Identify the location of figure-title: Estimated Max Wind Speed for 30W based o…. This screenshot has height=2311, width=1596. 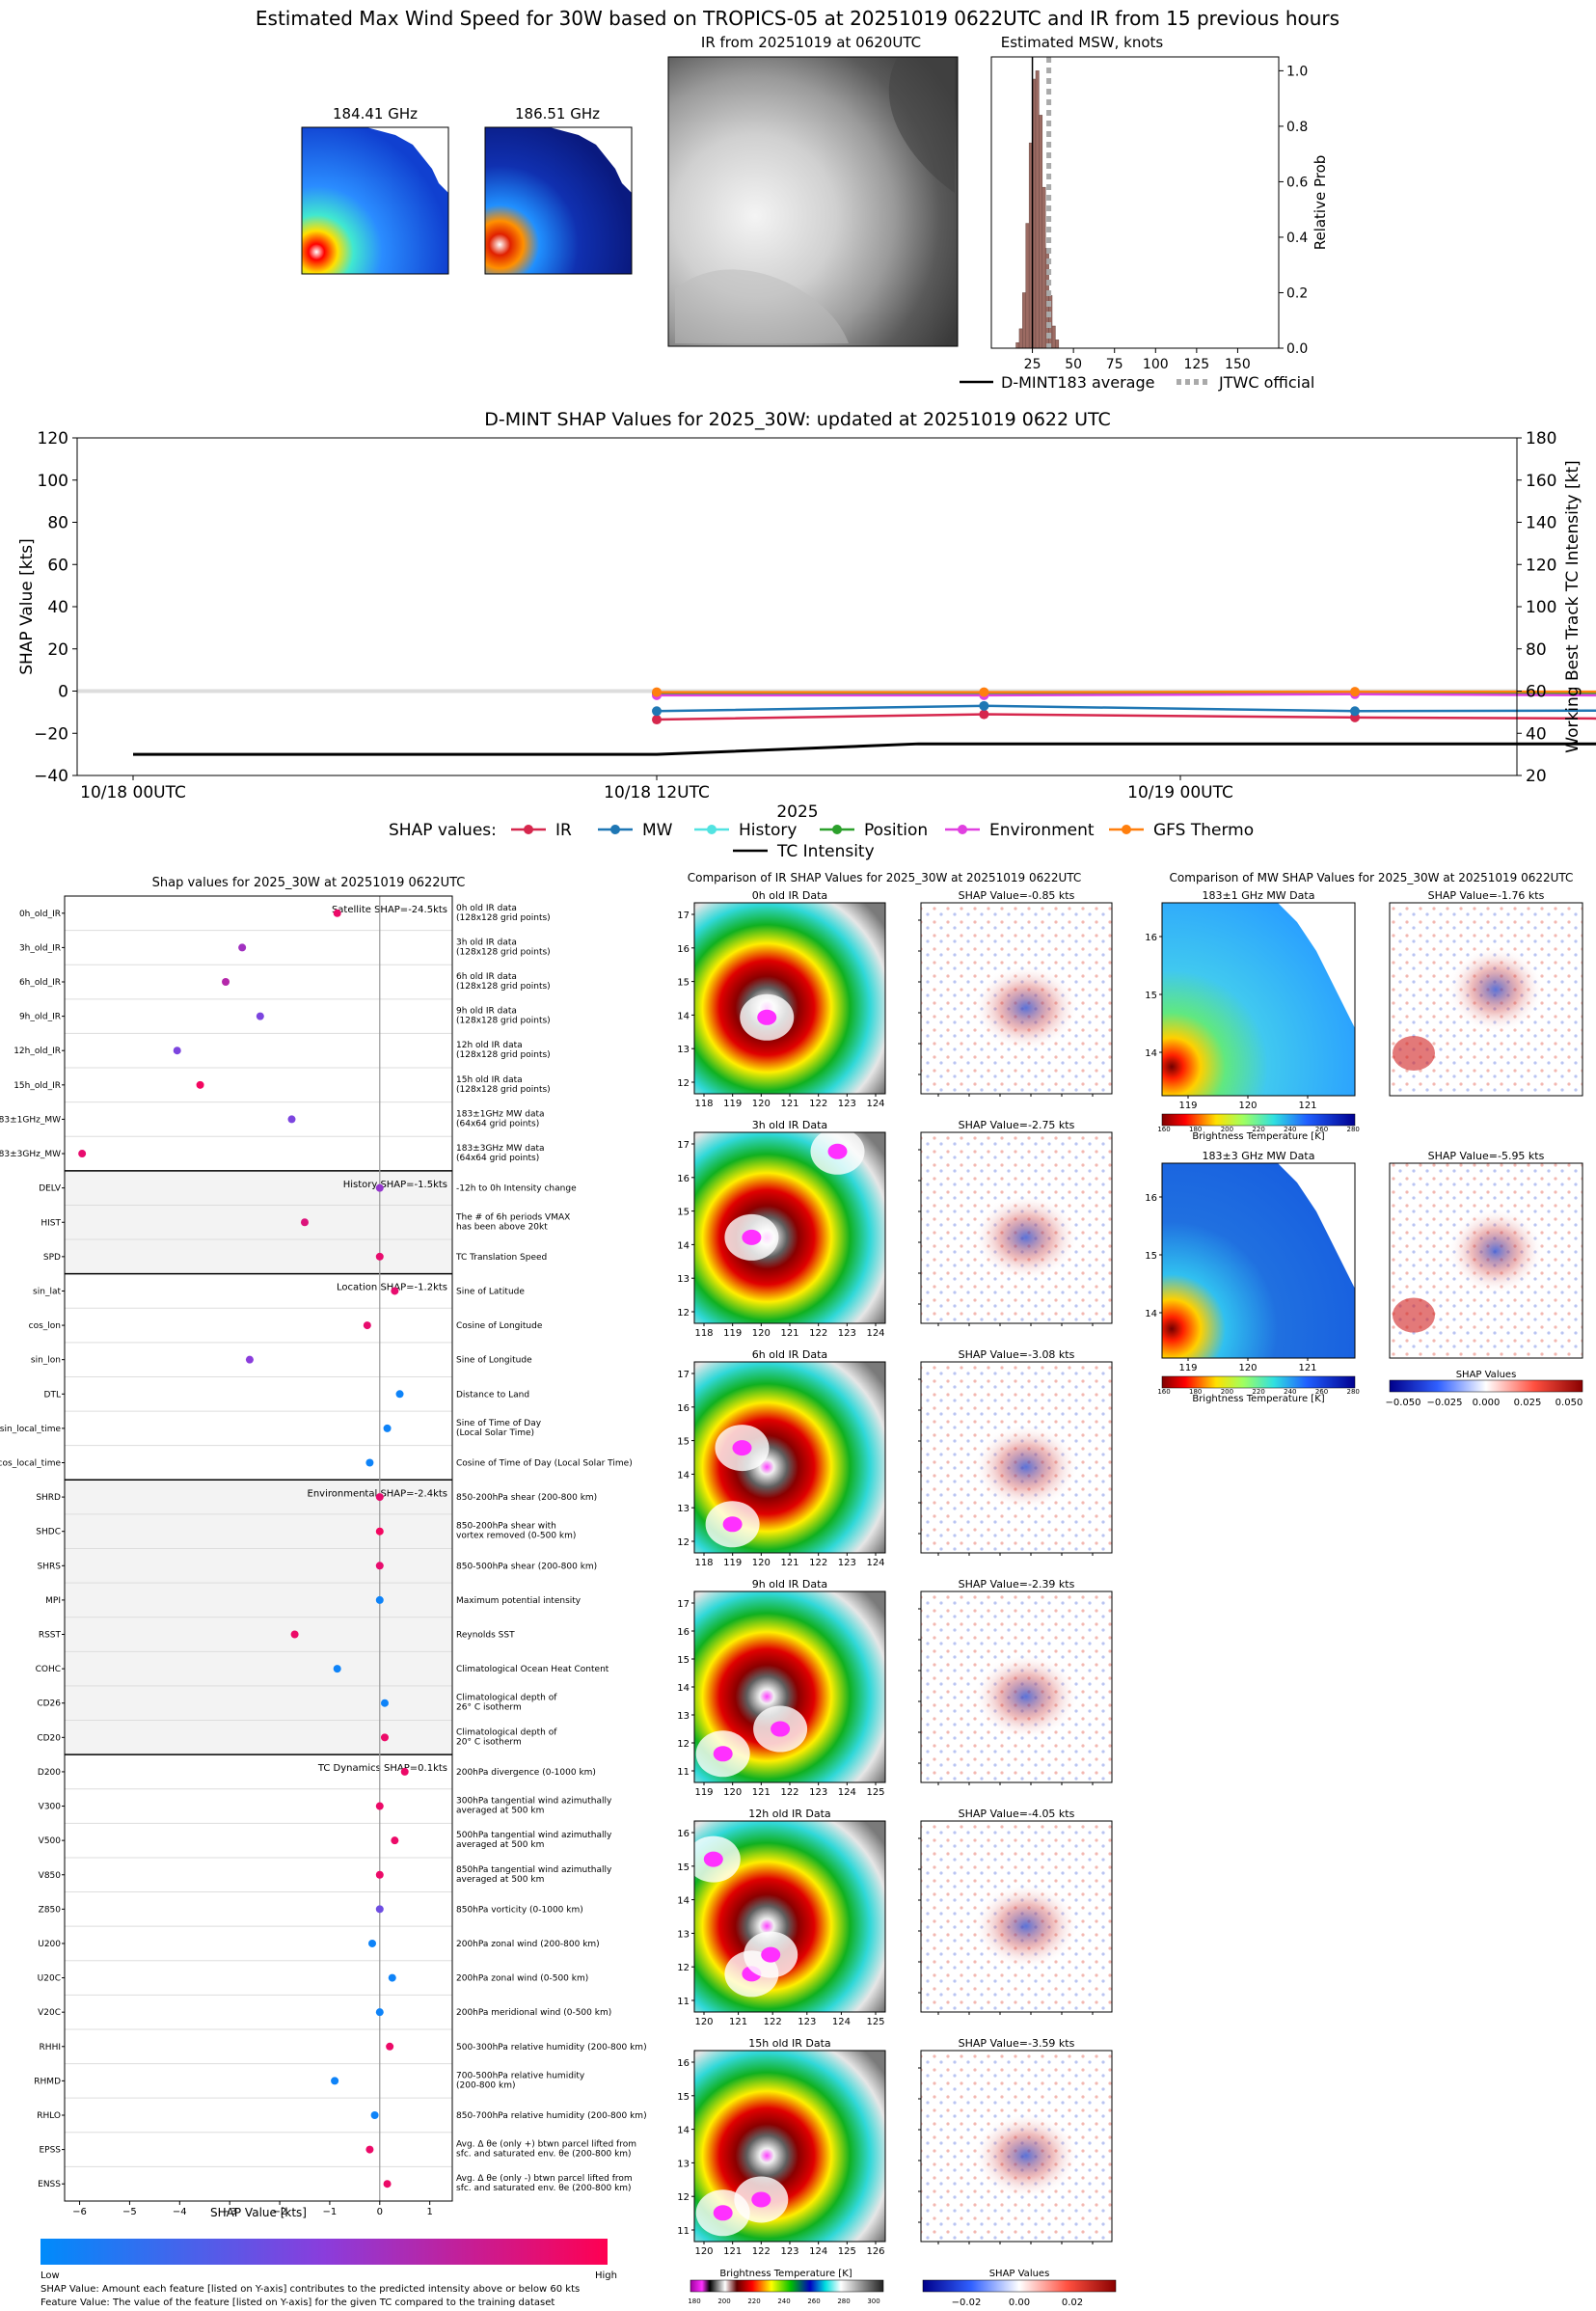
(798, 19).